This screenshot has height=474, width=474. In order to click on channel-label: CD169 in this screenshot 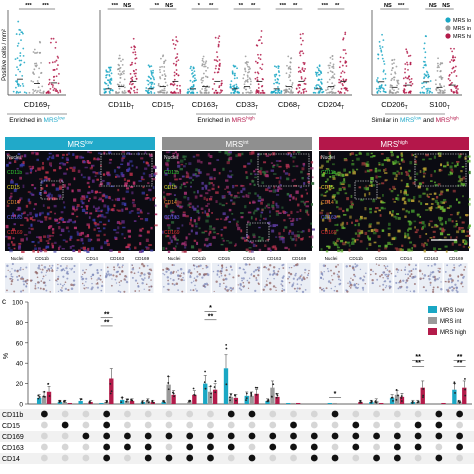, I will do `click(172, 233)`.